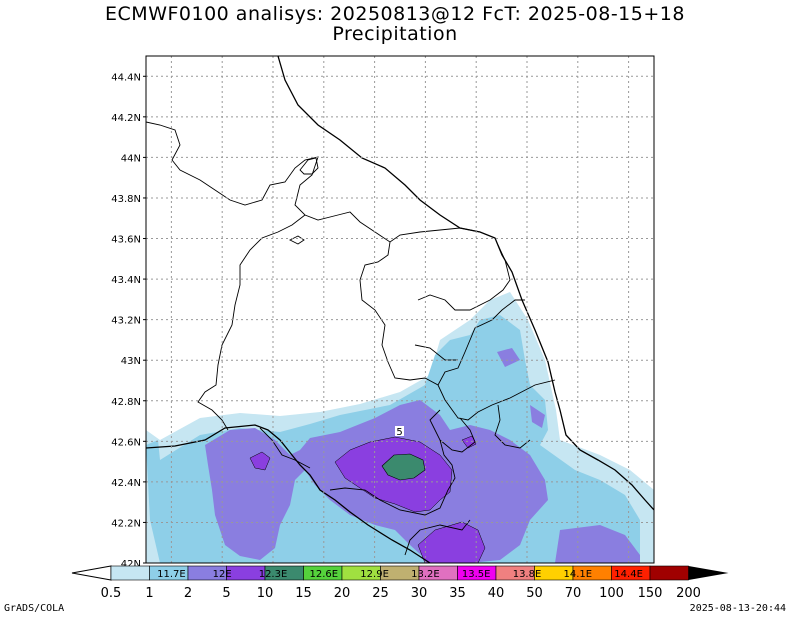  I want to click on enclave-san-marino, so click(309, 166).